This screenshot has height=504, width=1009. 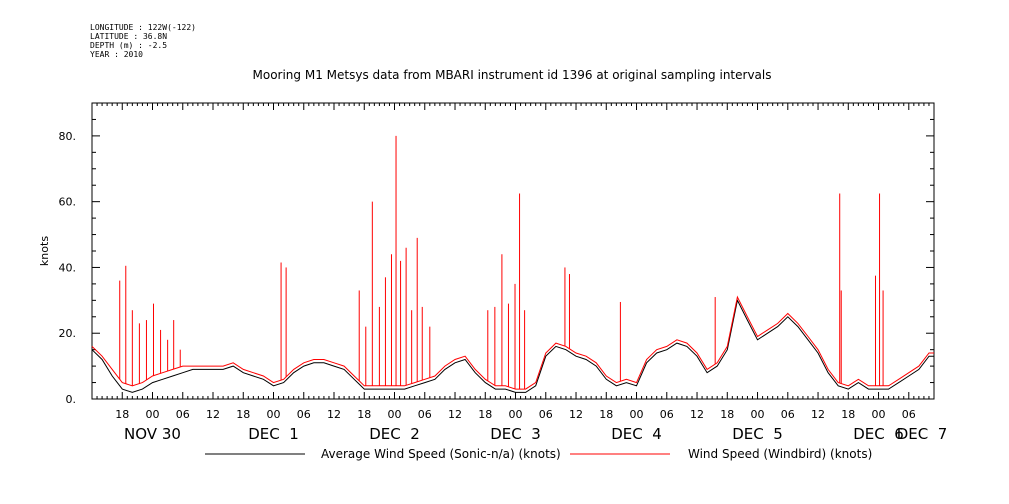 What do you see at coordinates (636, 434) in the screenshot?
I see `x-day-label: DEC 4` at bounding box center [636, 434].